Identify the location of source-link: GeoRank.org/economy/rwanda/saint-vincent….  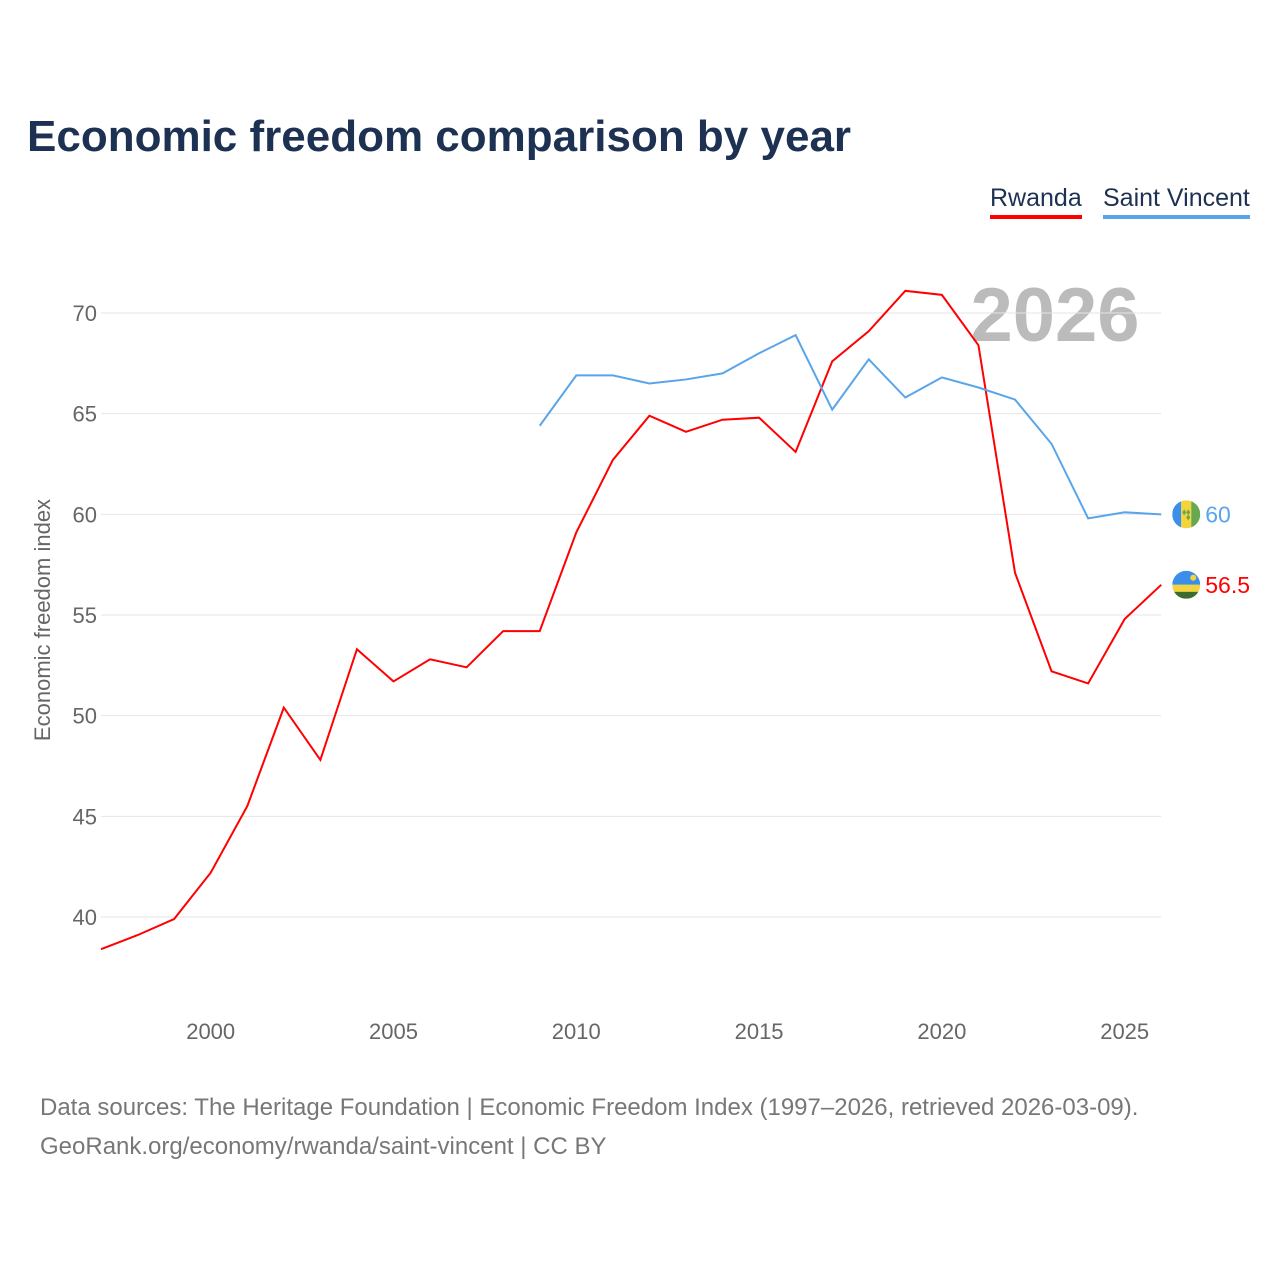
(323, 1146).